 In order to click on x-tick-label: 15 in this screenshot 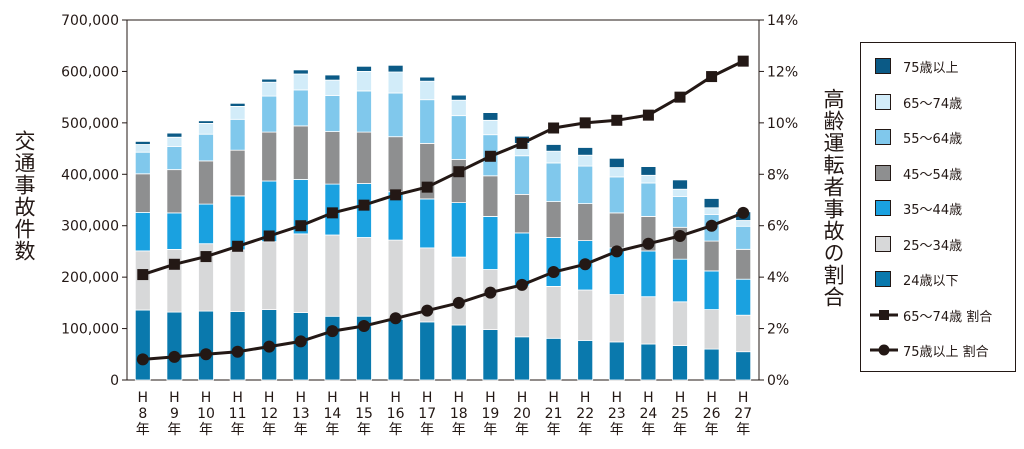, I will do `click(364, 414)`.